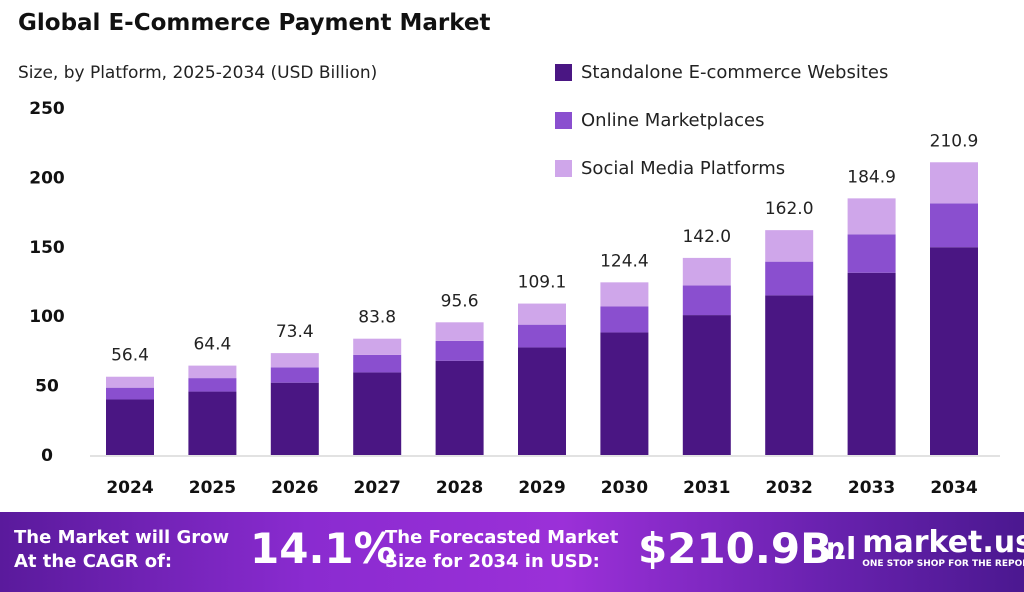  Describe the element at coordinates (212, 488) in the screenshot. I see `x-tick-label: 2025` at that location.